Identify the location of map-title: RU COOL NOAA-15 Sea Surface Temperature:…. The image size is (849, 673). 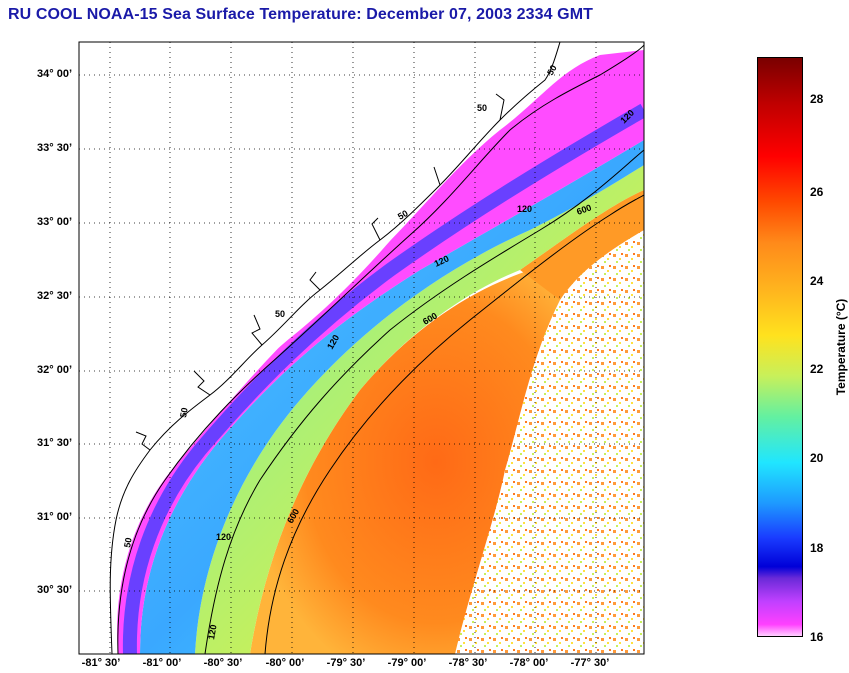
(301, 14).